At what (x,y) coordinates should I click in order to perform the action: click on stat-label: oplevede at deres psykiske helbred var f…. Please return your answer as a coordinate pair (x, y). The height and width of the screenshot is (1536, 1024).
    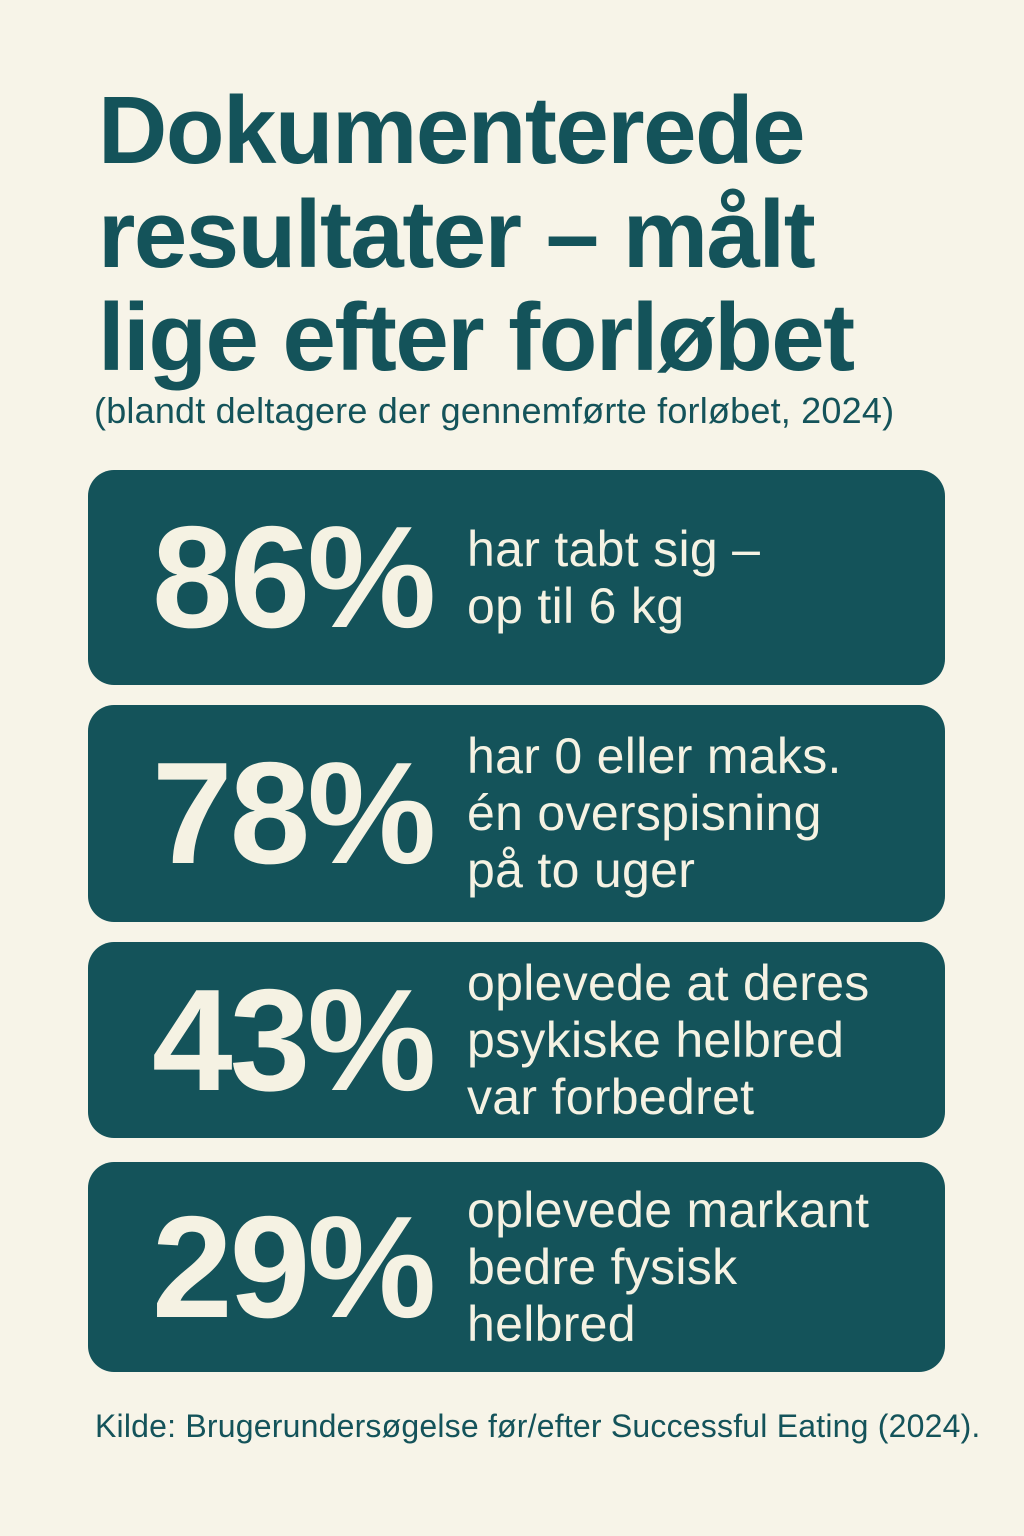
    Looking at the image, I should click on (668, 1039).